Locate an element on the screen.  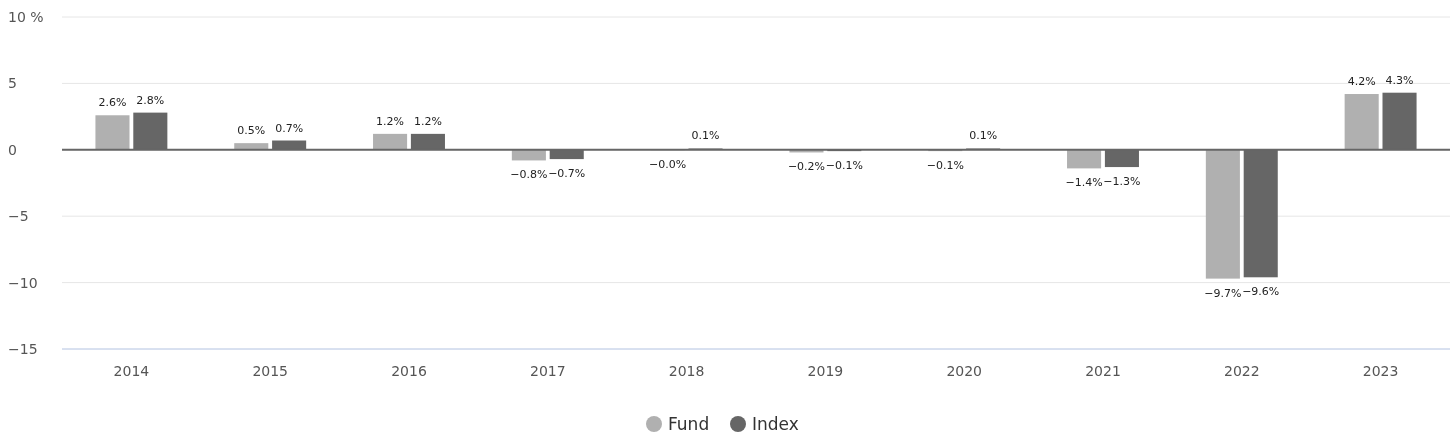
y-tick-label: −10 is located at coordinates (23, 282).